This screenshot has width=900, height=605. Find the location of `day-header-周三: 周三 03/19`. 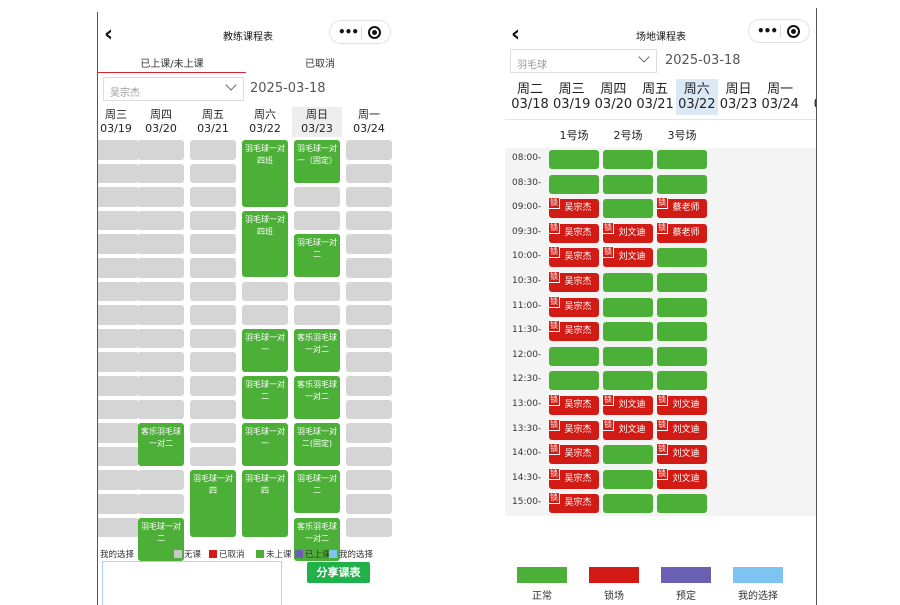

day-header-周三: 周三 03/19 is located at coordinates (572, 97).